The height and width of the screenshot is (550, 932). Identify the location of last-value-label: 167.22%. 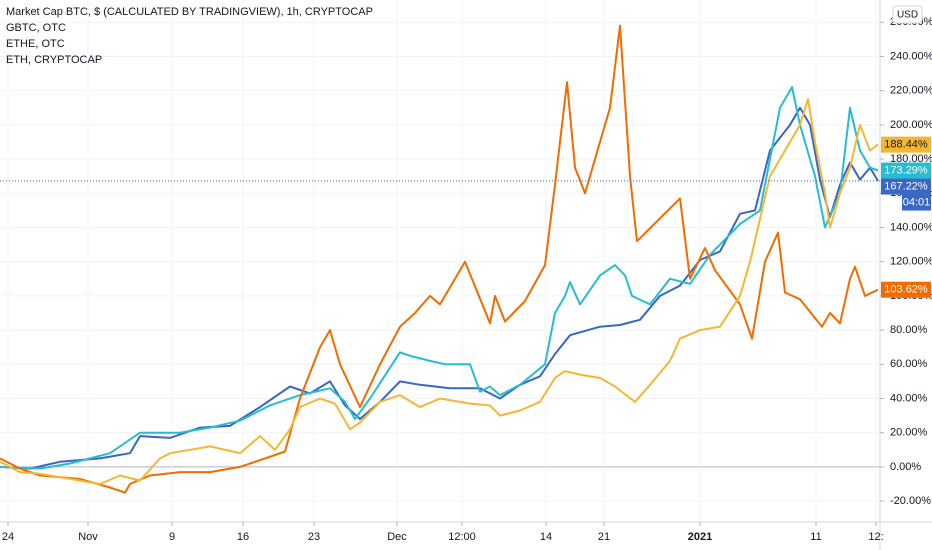
(906, 186).